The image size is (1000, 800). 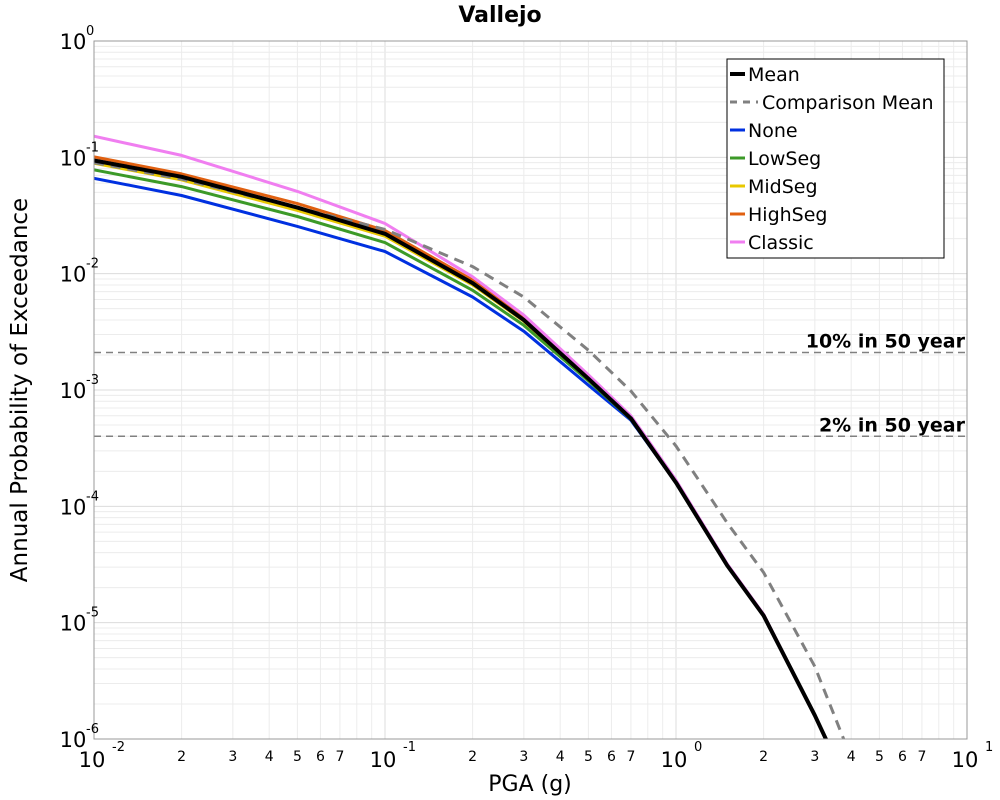 What do you see at coordinates (787, 215) in the screenshot?
I see `legend-label: HighSeg` at bounding box center [787, 215].